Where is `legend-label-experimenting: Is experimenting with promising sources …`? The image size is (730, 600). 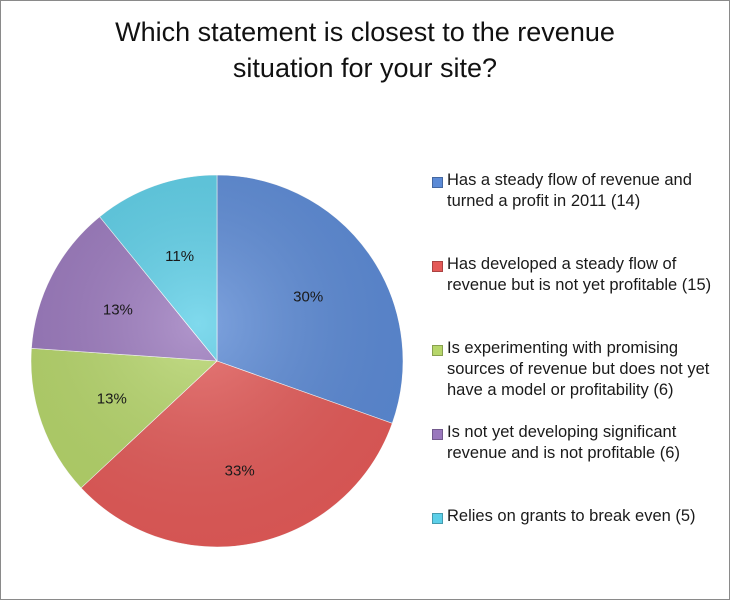
legend-label-experimenting: Is experimenting with promising sources … is located at coordinates (578, 369).